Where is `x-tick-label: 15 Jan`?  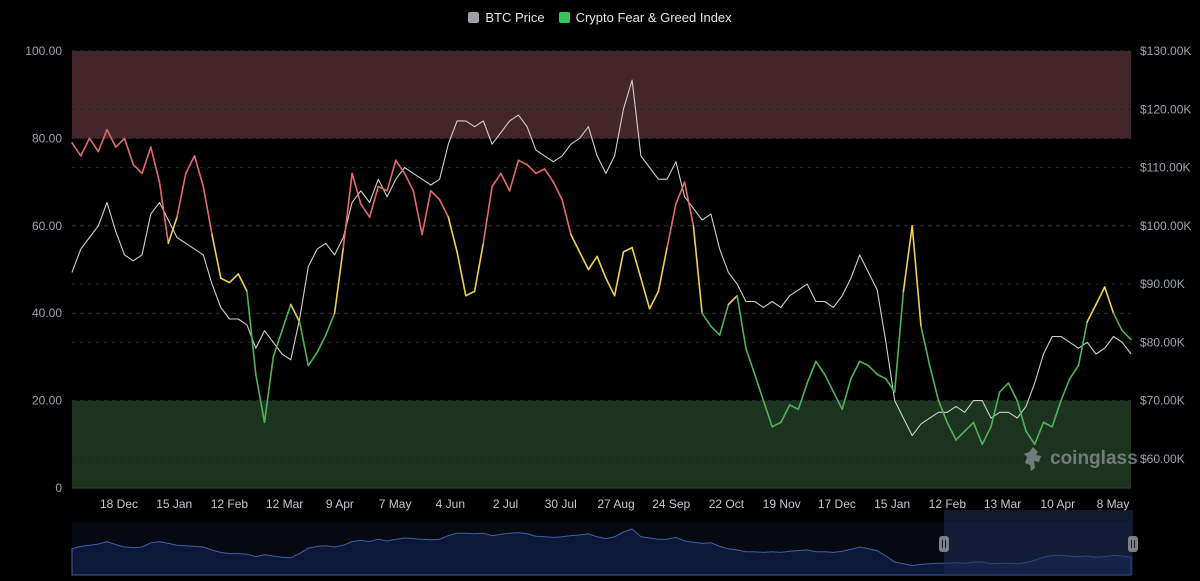
x-tick-label: 15 Jan is located at coordinates (174, 504).